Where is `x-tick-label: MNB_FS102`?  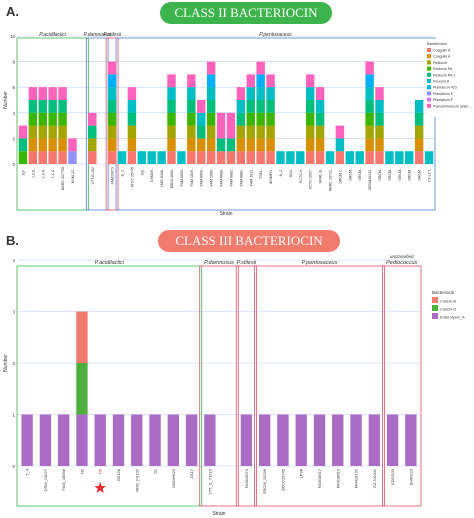 x-tick-label: MNB_FS102 is located at coordinates (136, 480).